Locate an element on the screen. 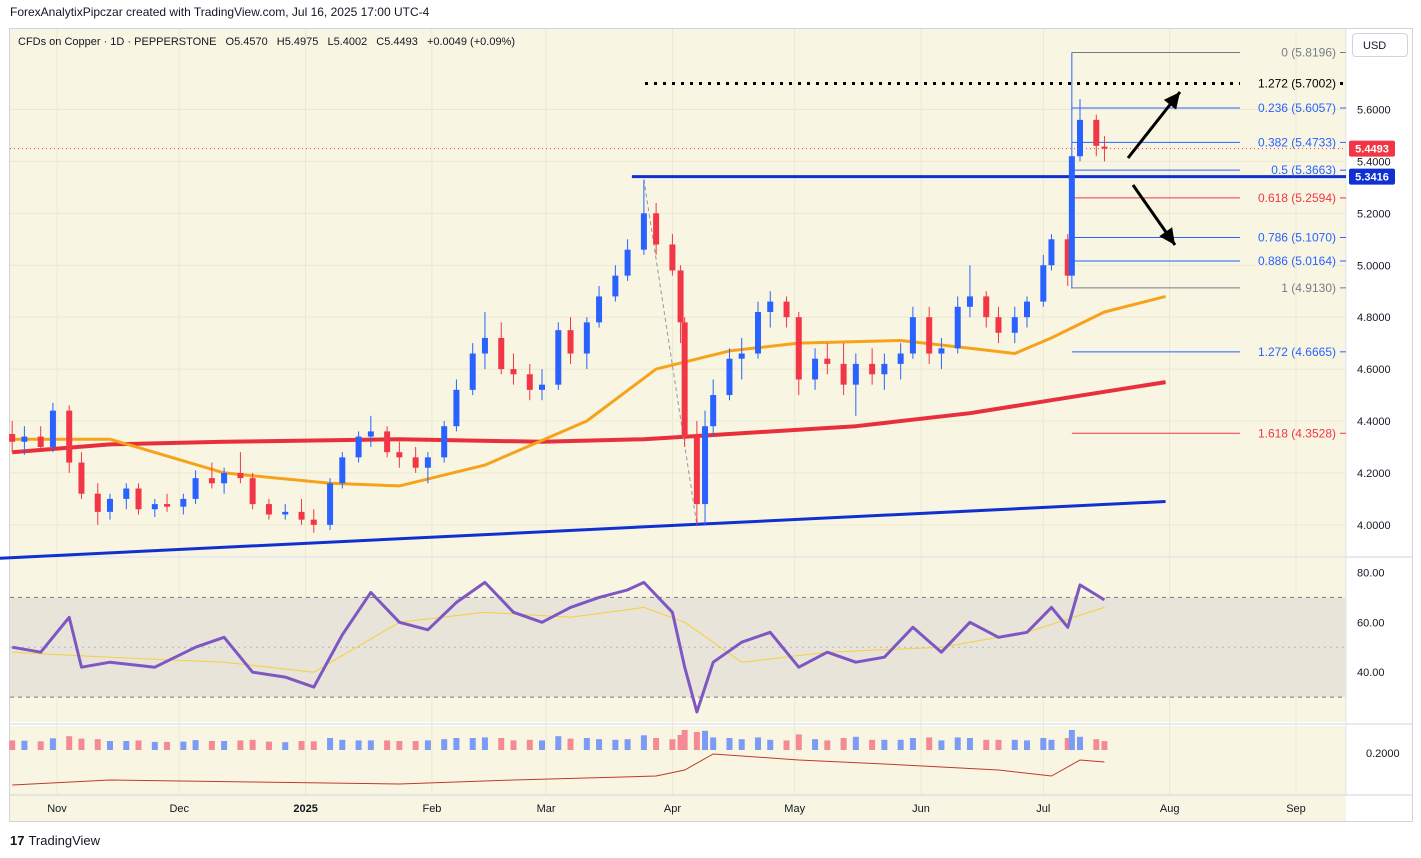 Image resolution: width=1421 pixels, height=858 pixels. ohlc-high: H5.4975 is located at coordinates (297, 42).